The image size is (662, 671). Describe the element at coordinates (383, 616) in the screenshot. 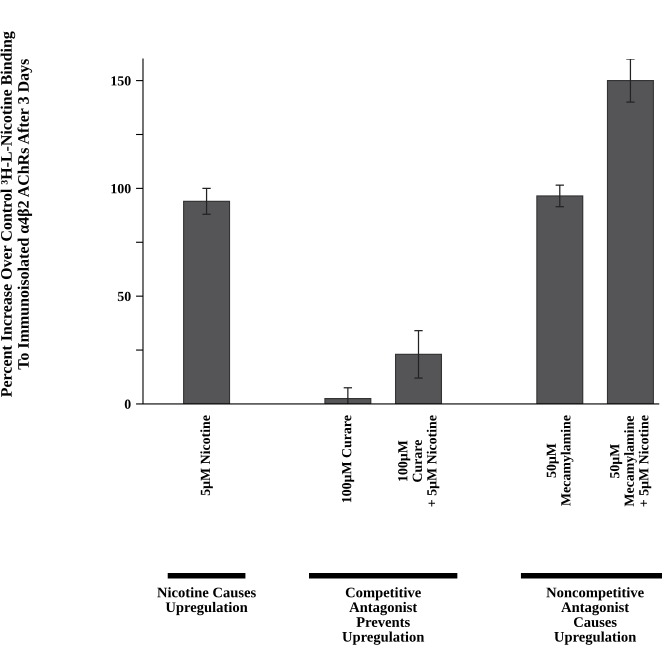

I see `text: Competitive Antagonist Prevents Upregulation` at that location.